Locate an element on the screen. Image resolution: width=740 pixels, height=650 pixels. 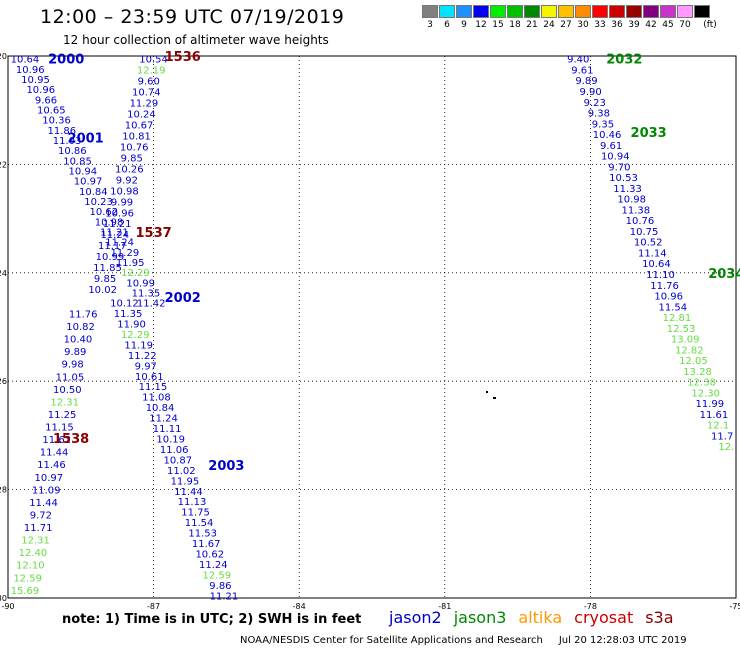
wave-height-value: 11.06 is located at coordinates (174, 450).